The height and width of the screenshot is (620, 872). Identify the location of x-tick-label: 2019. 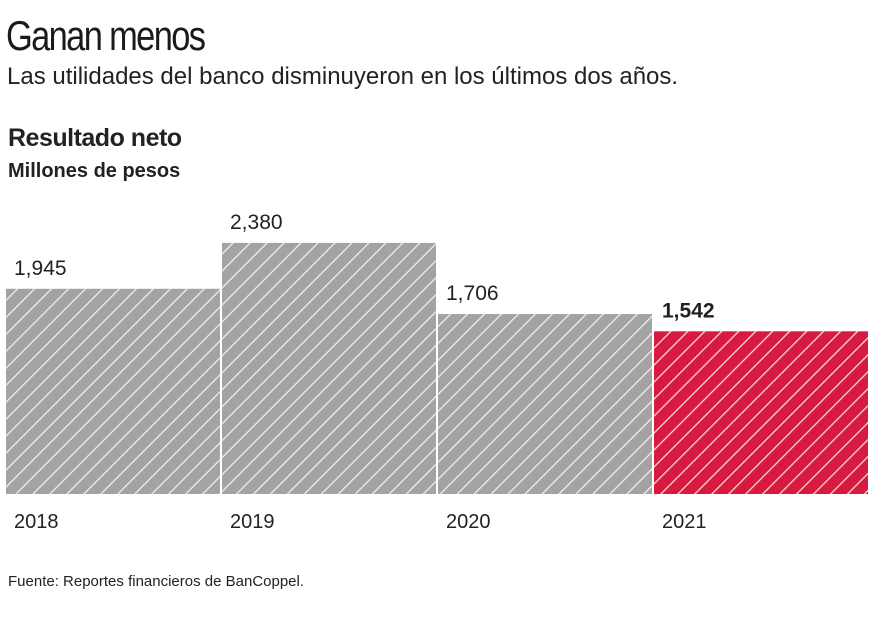
(252, 522).